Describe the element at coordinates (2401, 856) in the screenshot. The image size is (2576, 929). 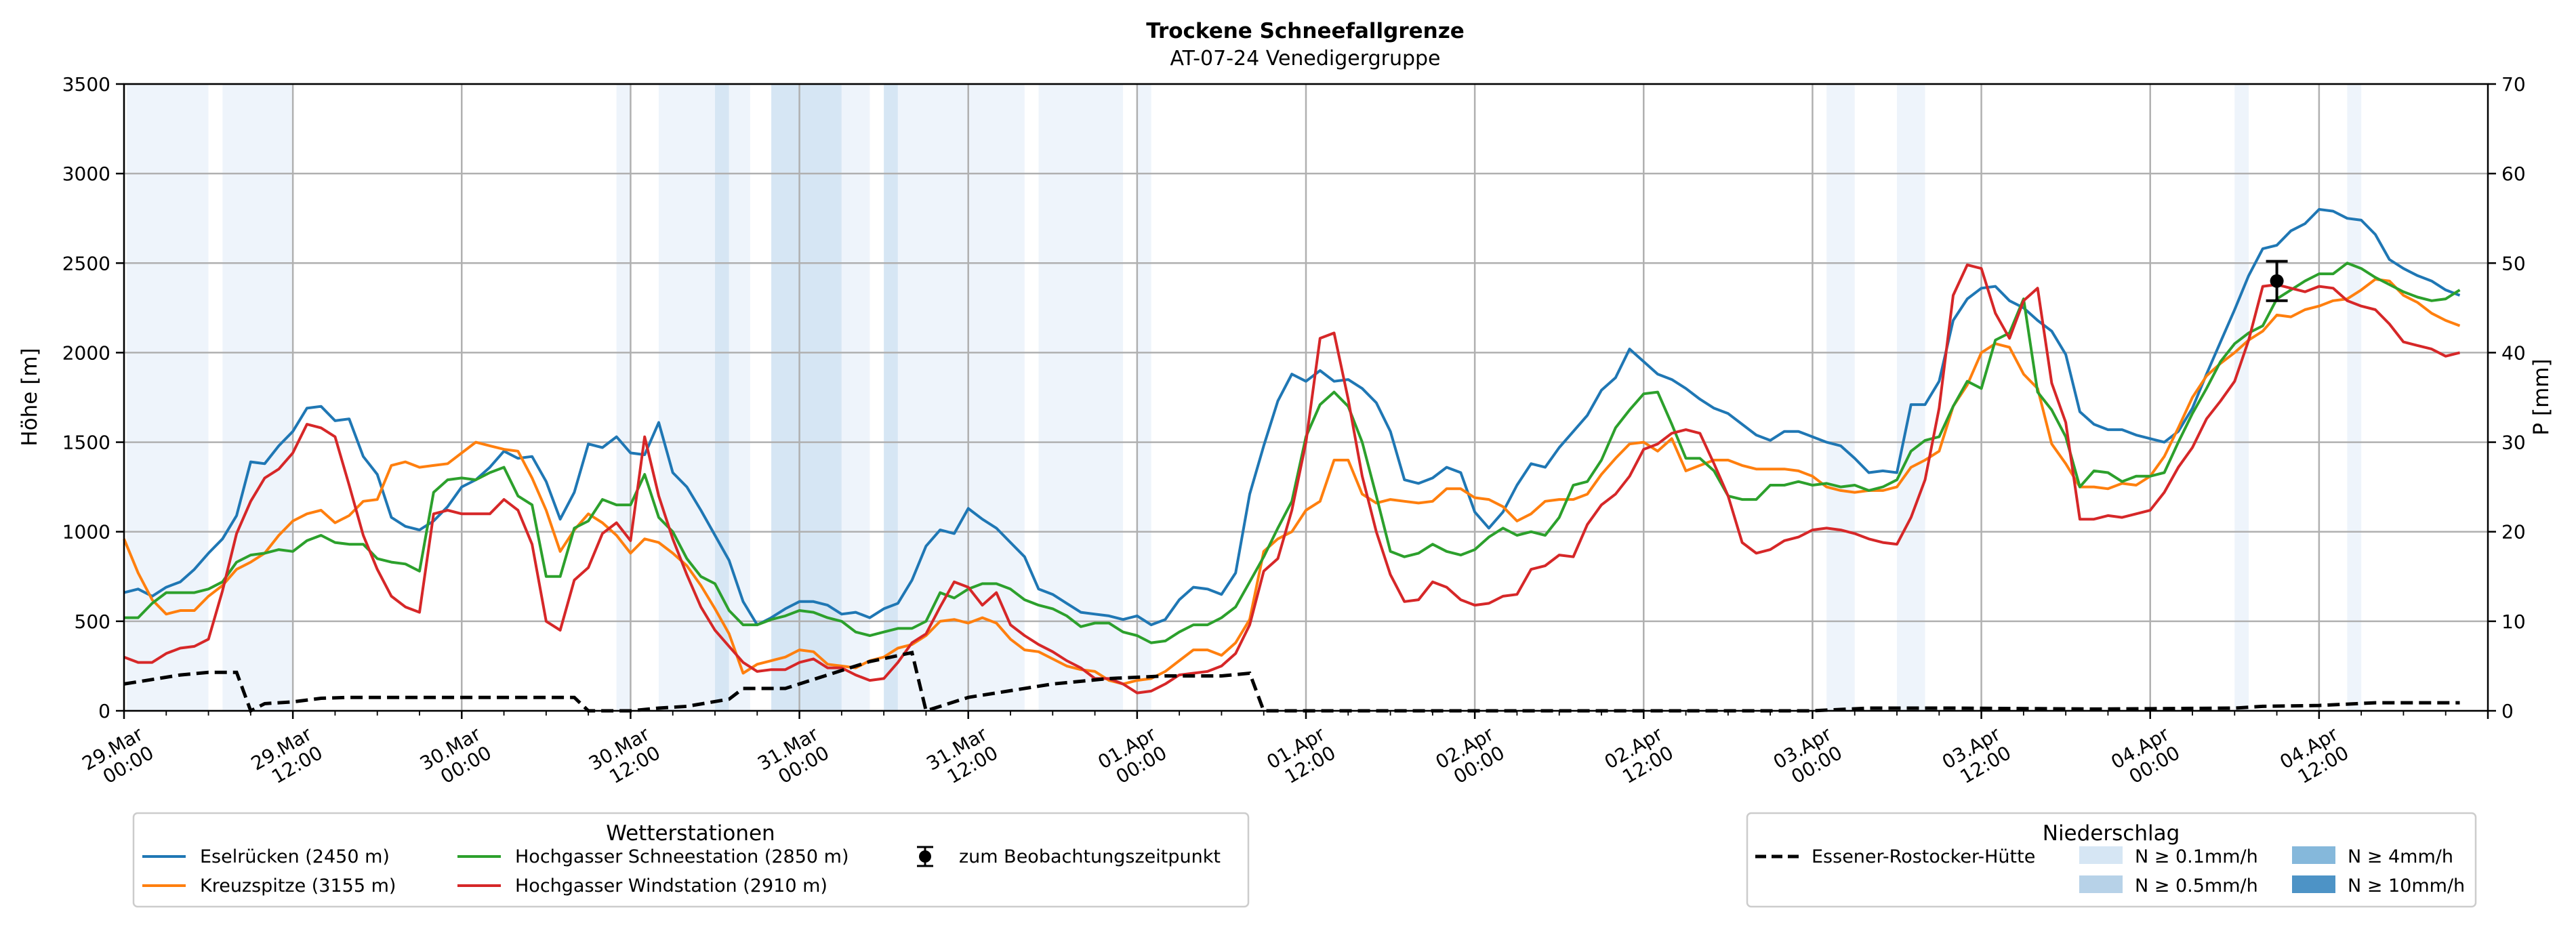
I see `legend-precip-label-2: N ≥ 4mm/h` at that location.